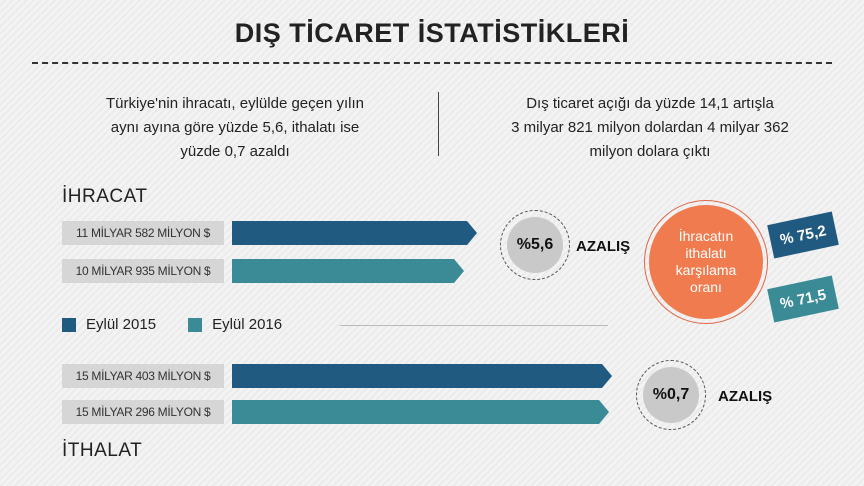 Image resolution: width=864 pixels, height=486 pixels. I want to click on dashed-divider, so click(432, 63).